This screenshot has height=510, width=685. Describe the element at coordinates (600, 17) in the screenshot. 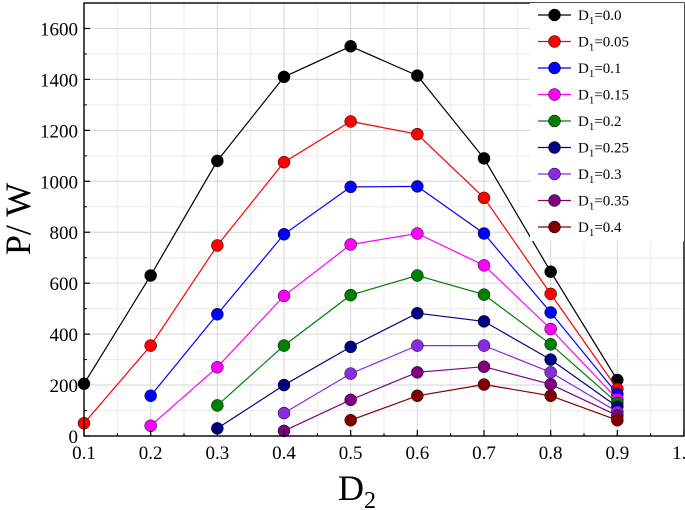

I see `legend-label: D1=0.0` at that location.